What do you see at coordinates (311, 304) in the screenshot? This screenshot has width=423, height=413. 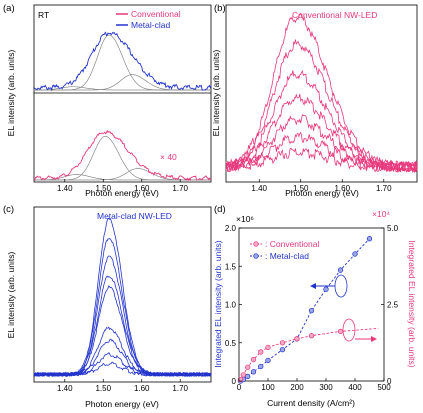 I see `panel-d-frame` at bounding box center [311, 304].